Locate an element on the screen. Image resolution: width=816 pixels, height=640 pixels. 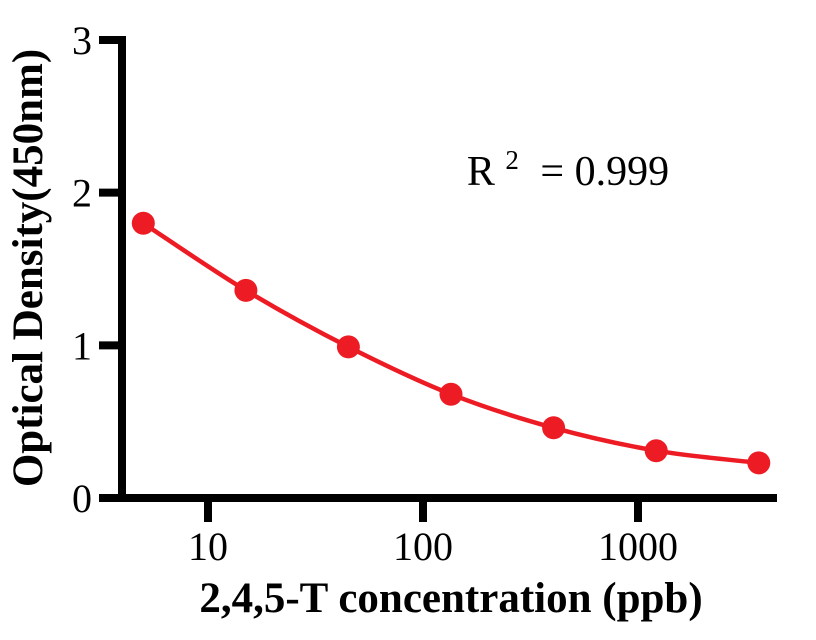
y-tick-label: 2 is located at coordinates (82, 193).